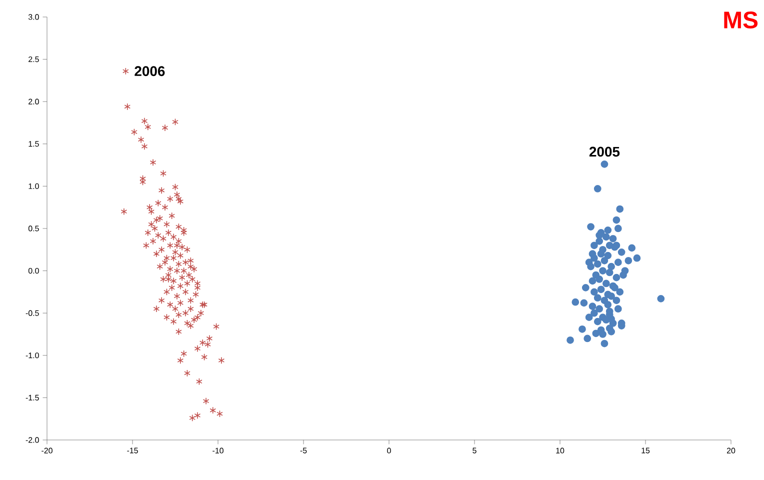  Describe the element at coordinates (741, 20) in the screenshot. I see `chart-title: MS` at that location.